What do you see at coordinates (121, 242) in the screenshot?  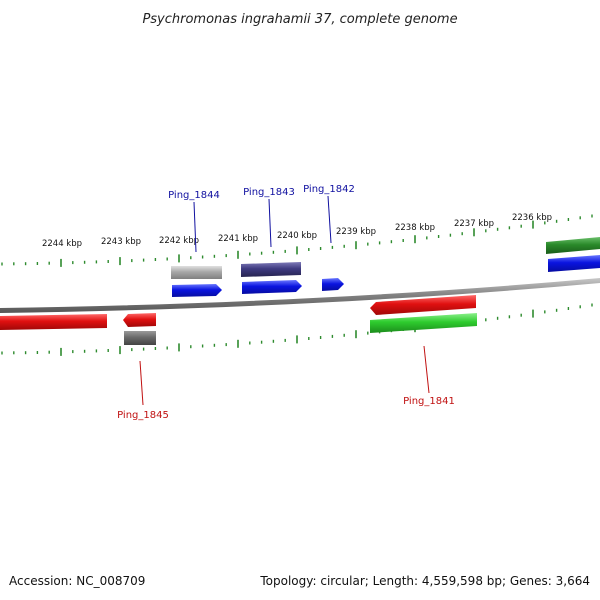 I see `ruler-label: 2243 kbp` at bounding box center [121, 242].